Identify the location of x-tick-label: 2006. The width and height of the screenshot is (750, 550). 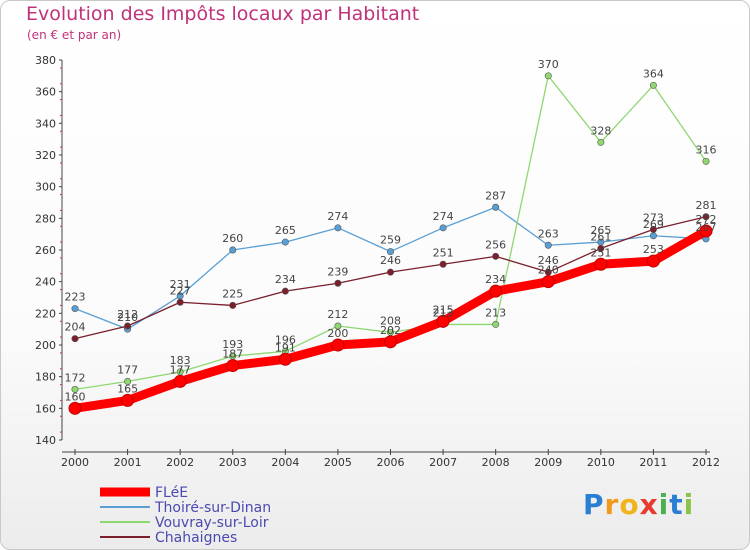
(391, 462).